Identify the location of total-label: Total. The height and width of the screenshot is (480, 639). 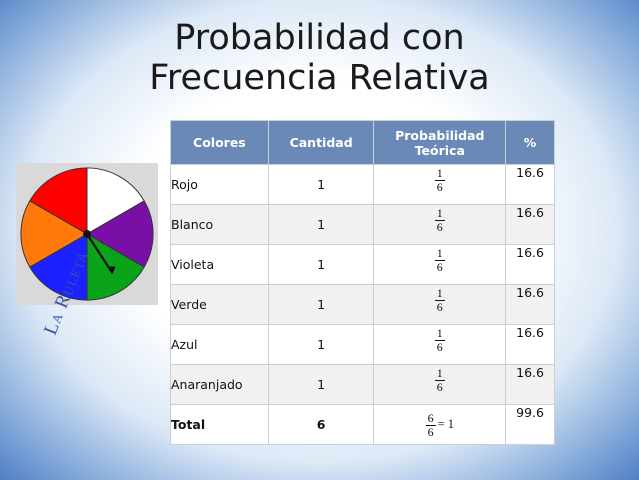
(219, 424).